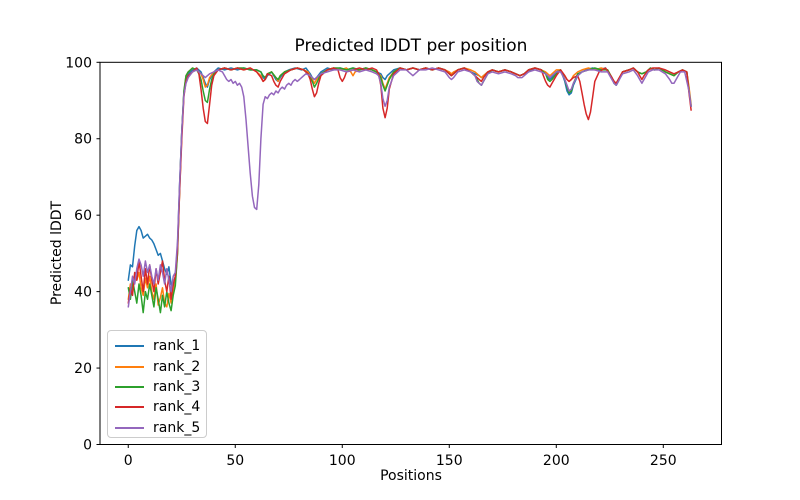 This screenshot has height=500, width=800. I want to click on legend-item-rank_2: rank_2, so click(160, 366).